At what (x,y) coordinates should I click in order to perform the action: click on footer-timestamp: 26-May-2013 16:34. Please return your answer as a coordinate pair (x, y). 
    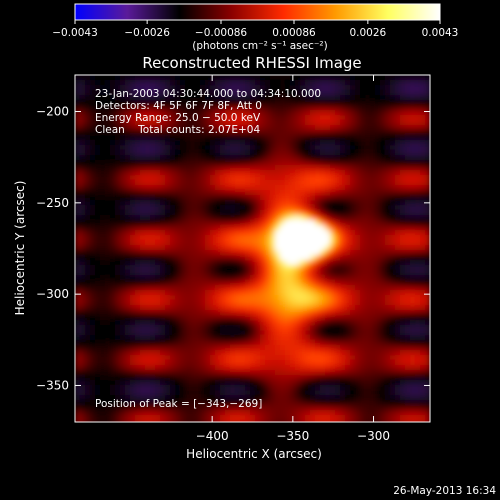
    Looking at the image, I should click on (444, 491).